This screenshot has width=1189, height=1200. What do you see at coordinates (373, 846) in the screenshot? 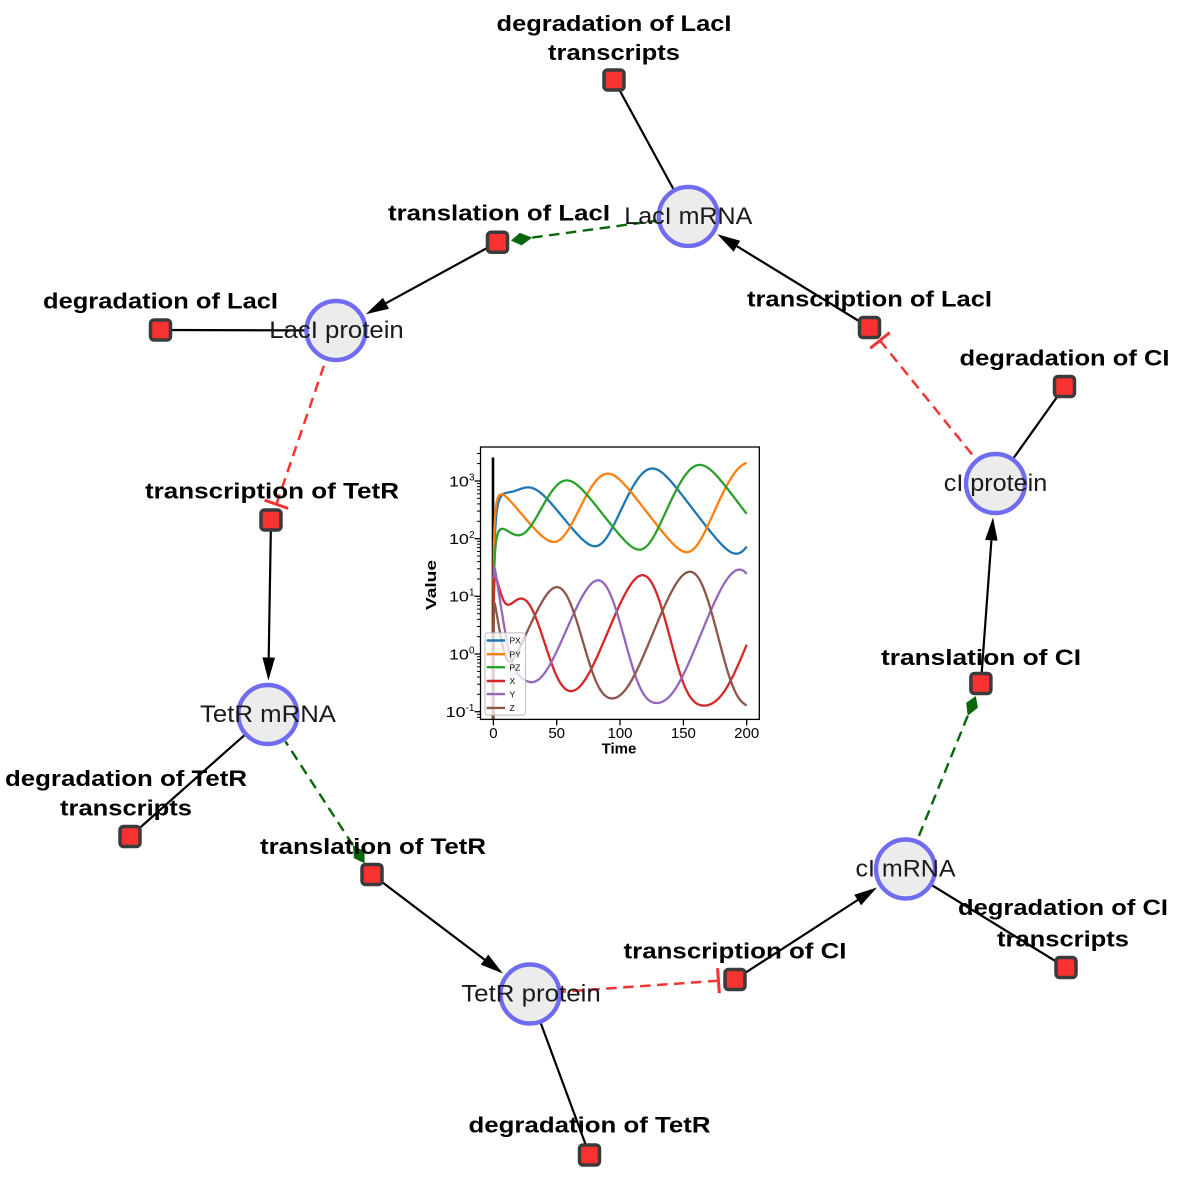
I see `svg-text: translation of TetR` at bounding box center [373, 846].